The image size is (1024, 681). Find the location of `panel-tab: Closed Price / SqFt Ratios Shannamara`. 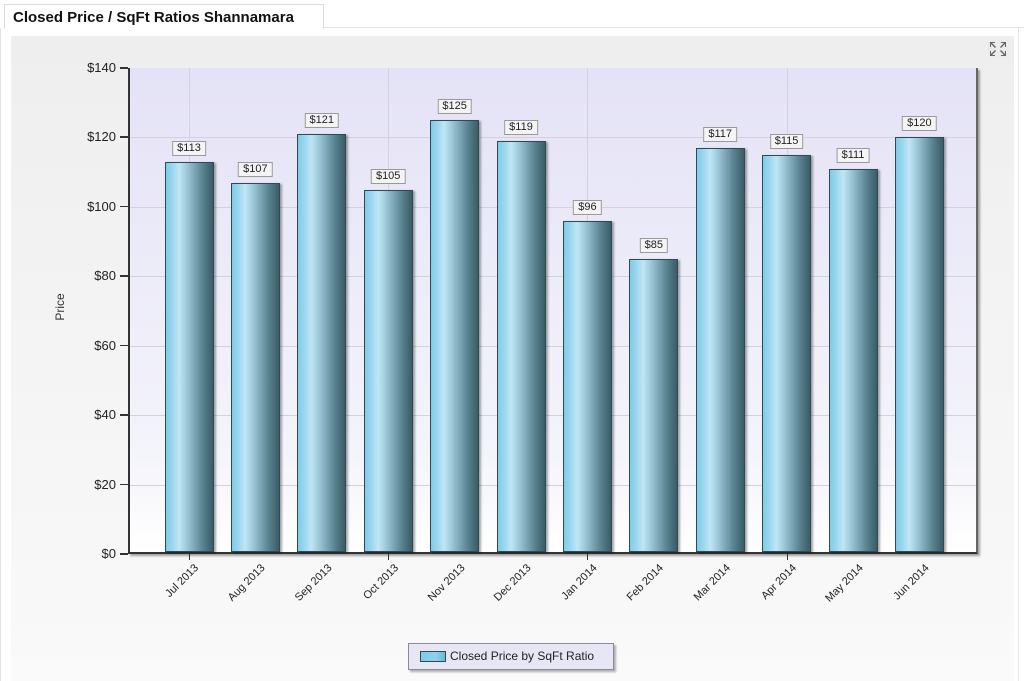

panel-tab: Closed Price / SqFt Ratios Shannamara is located at coordinates (164, 16).